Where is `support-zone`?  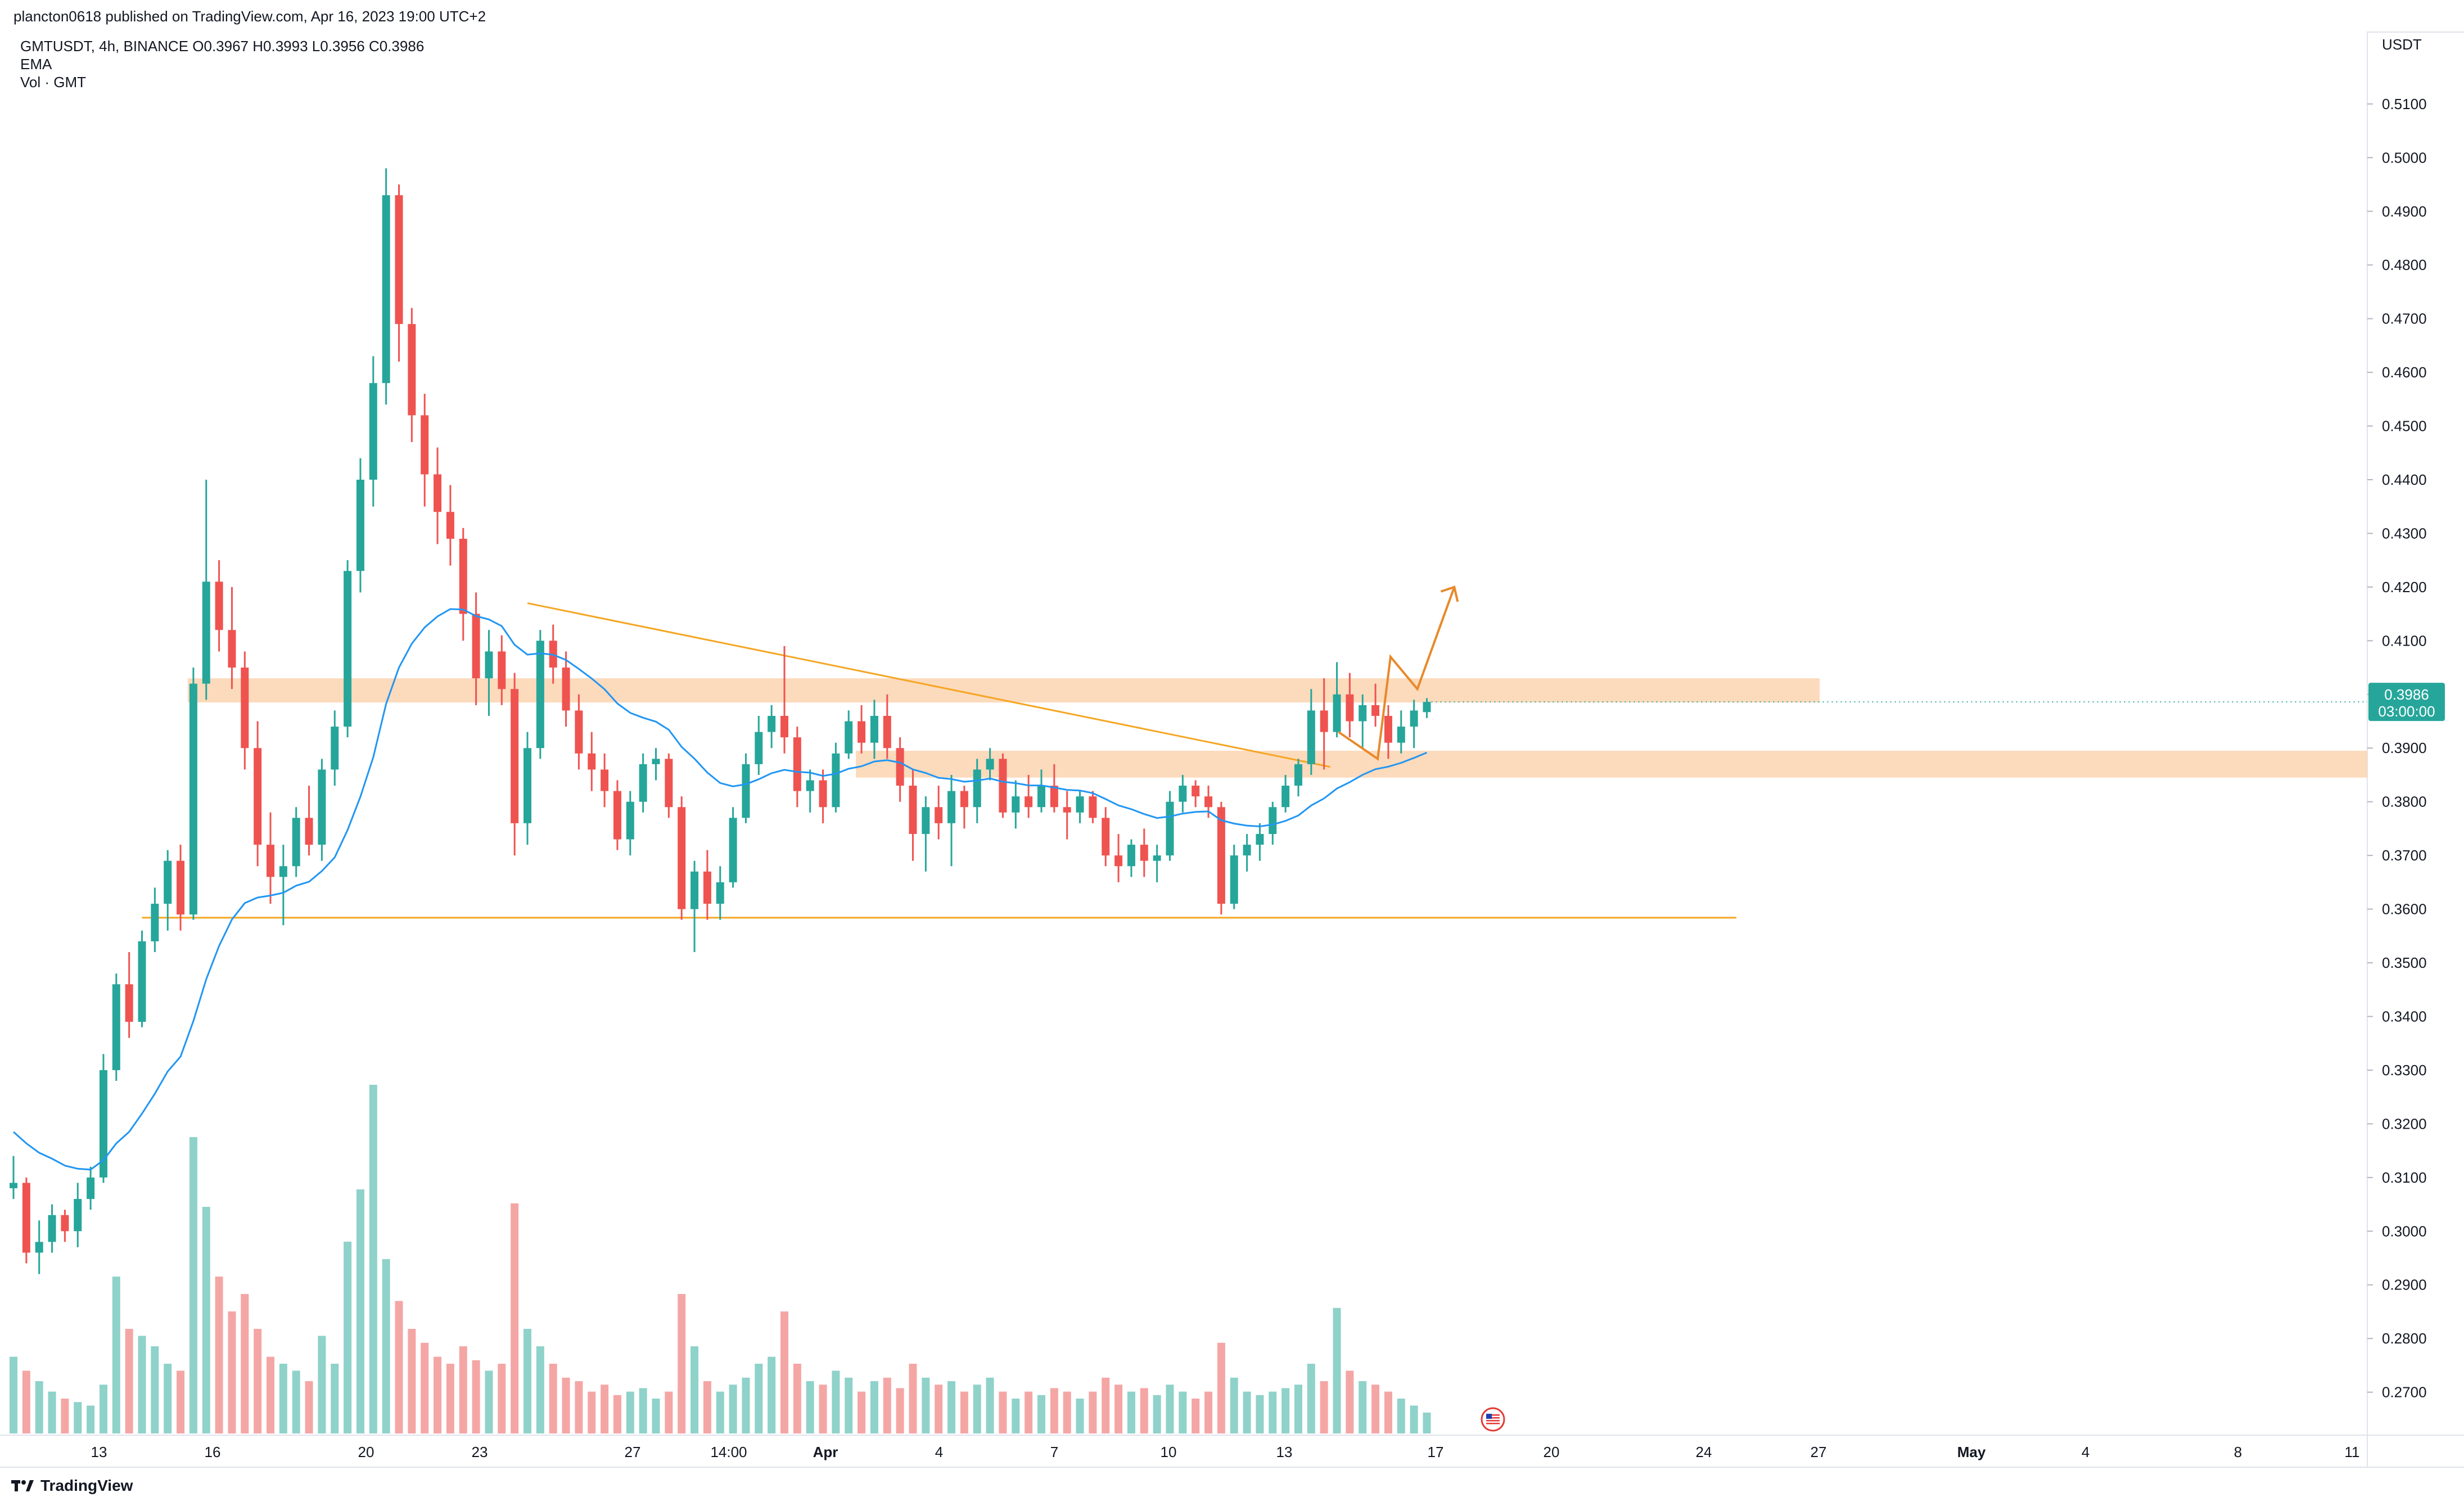
support-zone is located at coordinates (1611, 764).